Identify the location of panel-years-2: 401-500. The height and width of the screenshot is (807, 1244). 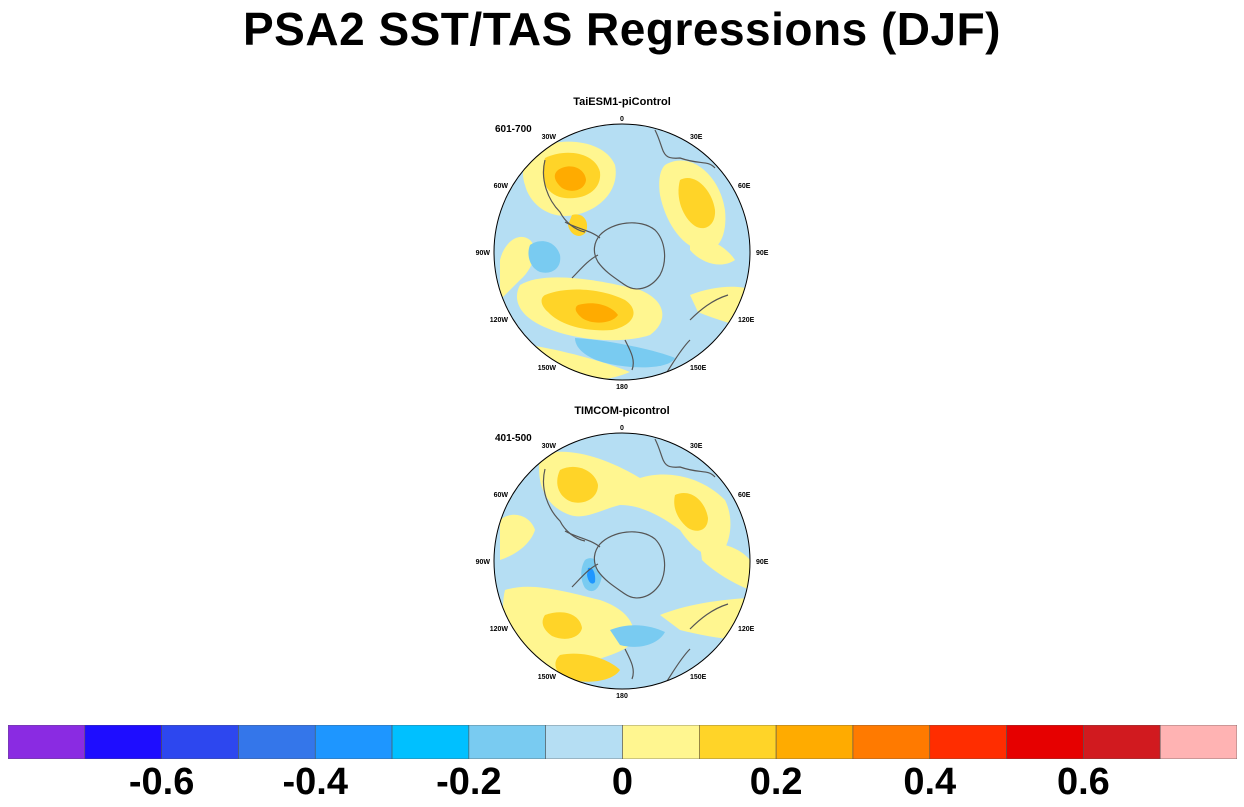
(513, 438).